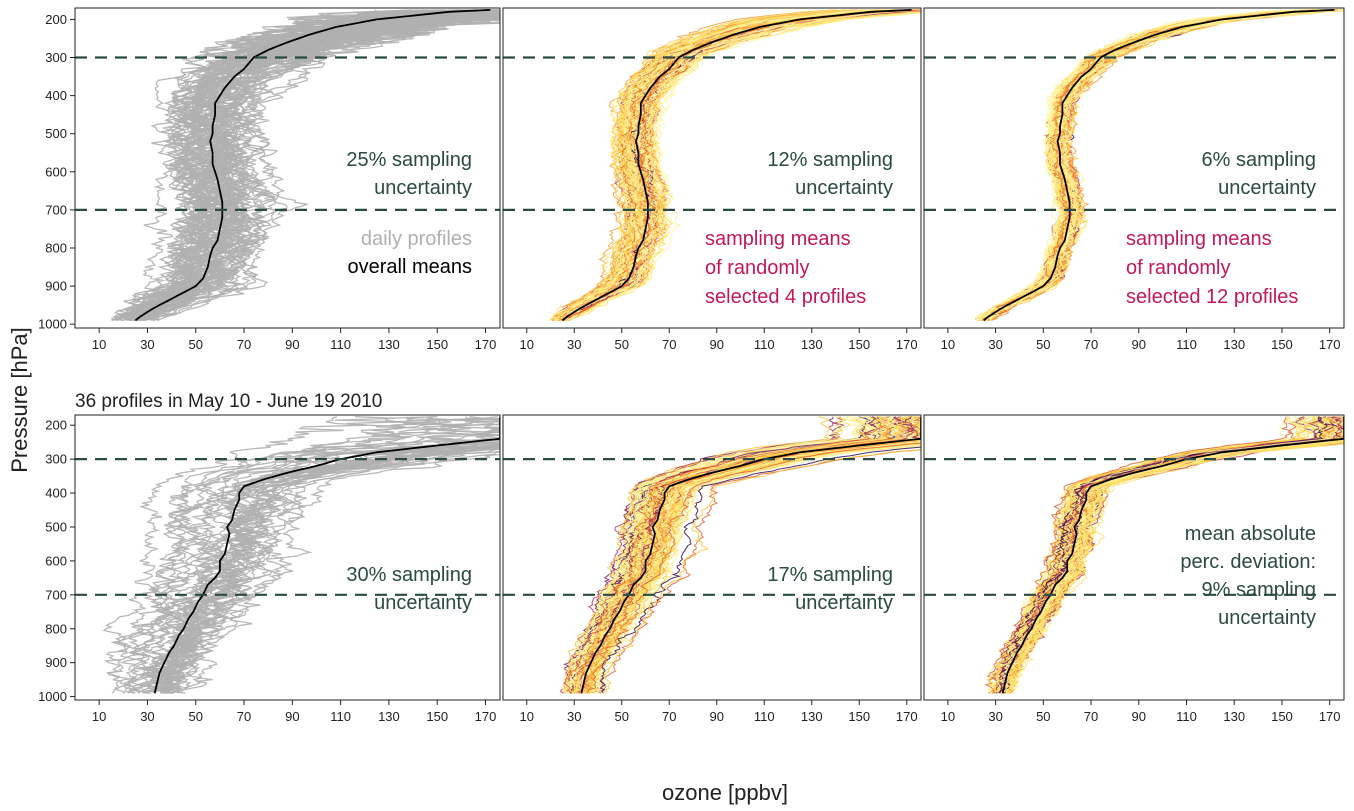 The height and width of the screenshot is (811, 1354). What do you see at coordinates (56, 662) in the screenshot?
I see `y-tick-label: 900` at bounding box center [56, 662].